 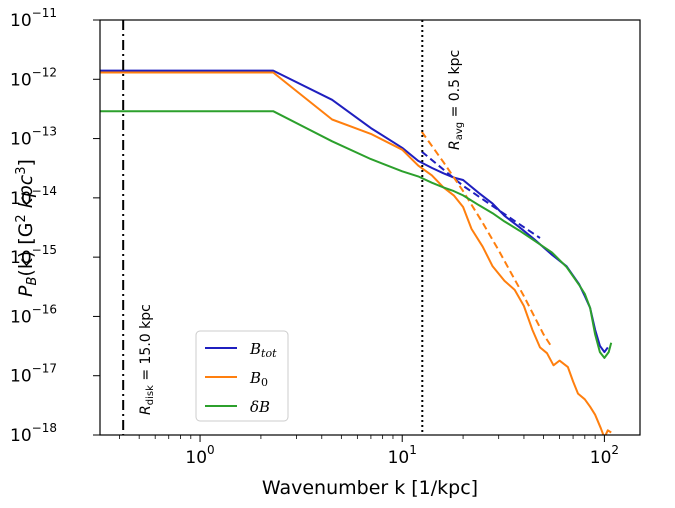 I want to click on y-tick-label: 10−12, so click(x=33, y=77).